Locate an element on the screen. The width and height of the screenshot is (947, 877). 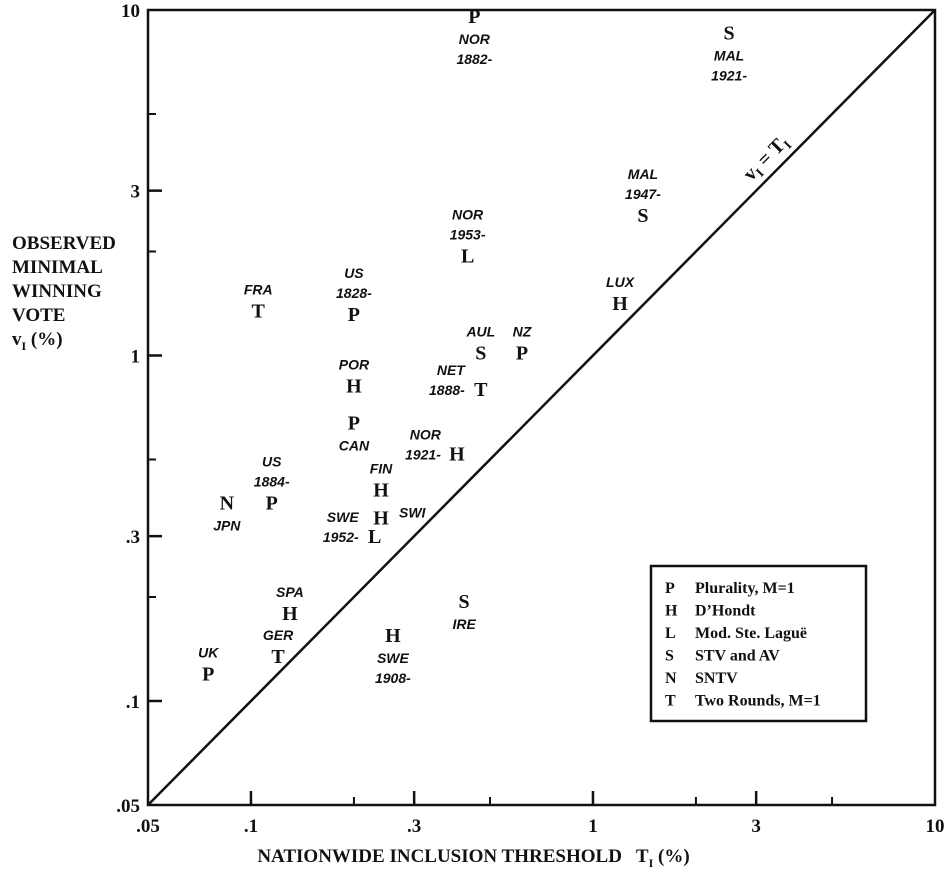
legend-code: N is located at coordinates (671, 678).